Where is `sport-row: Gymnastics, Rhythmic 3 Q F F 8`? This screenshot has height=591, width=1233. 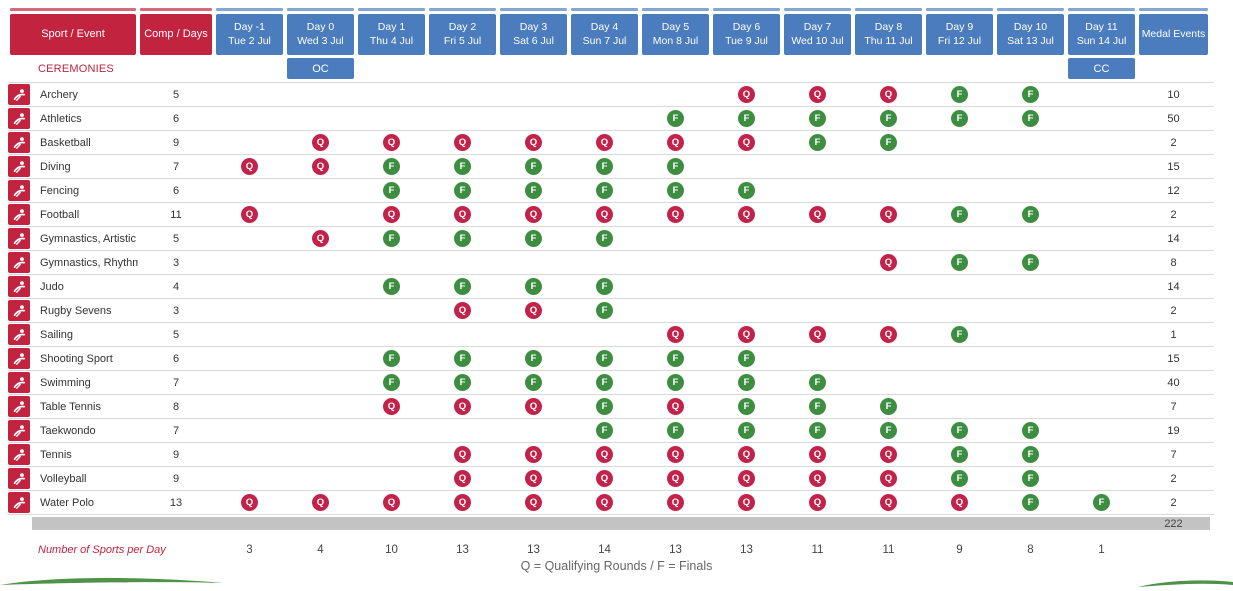
sport-row: Gymnastics, Rhythmic 3 Q F F 8 is located at coordinates (611, 263).